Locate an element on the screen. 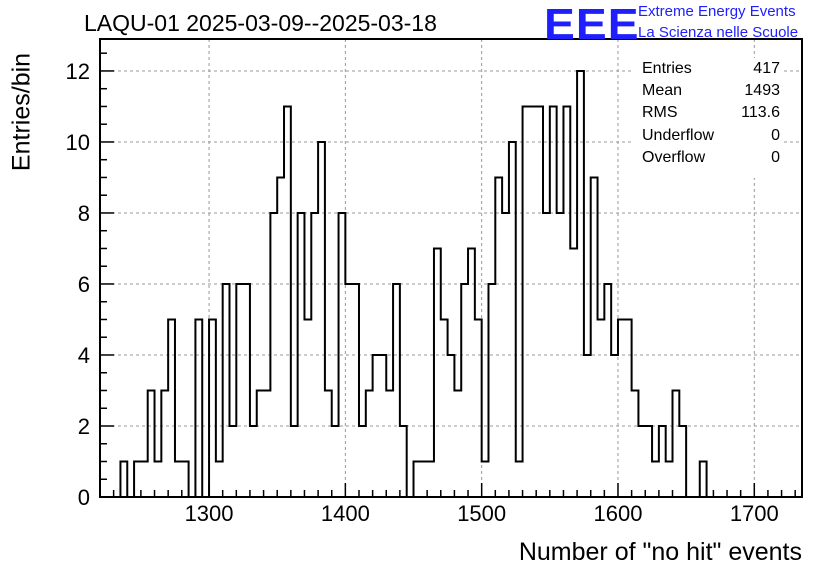  stat-value: 1493 is located at coordinates (762, 90).